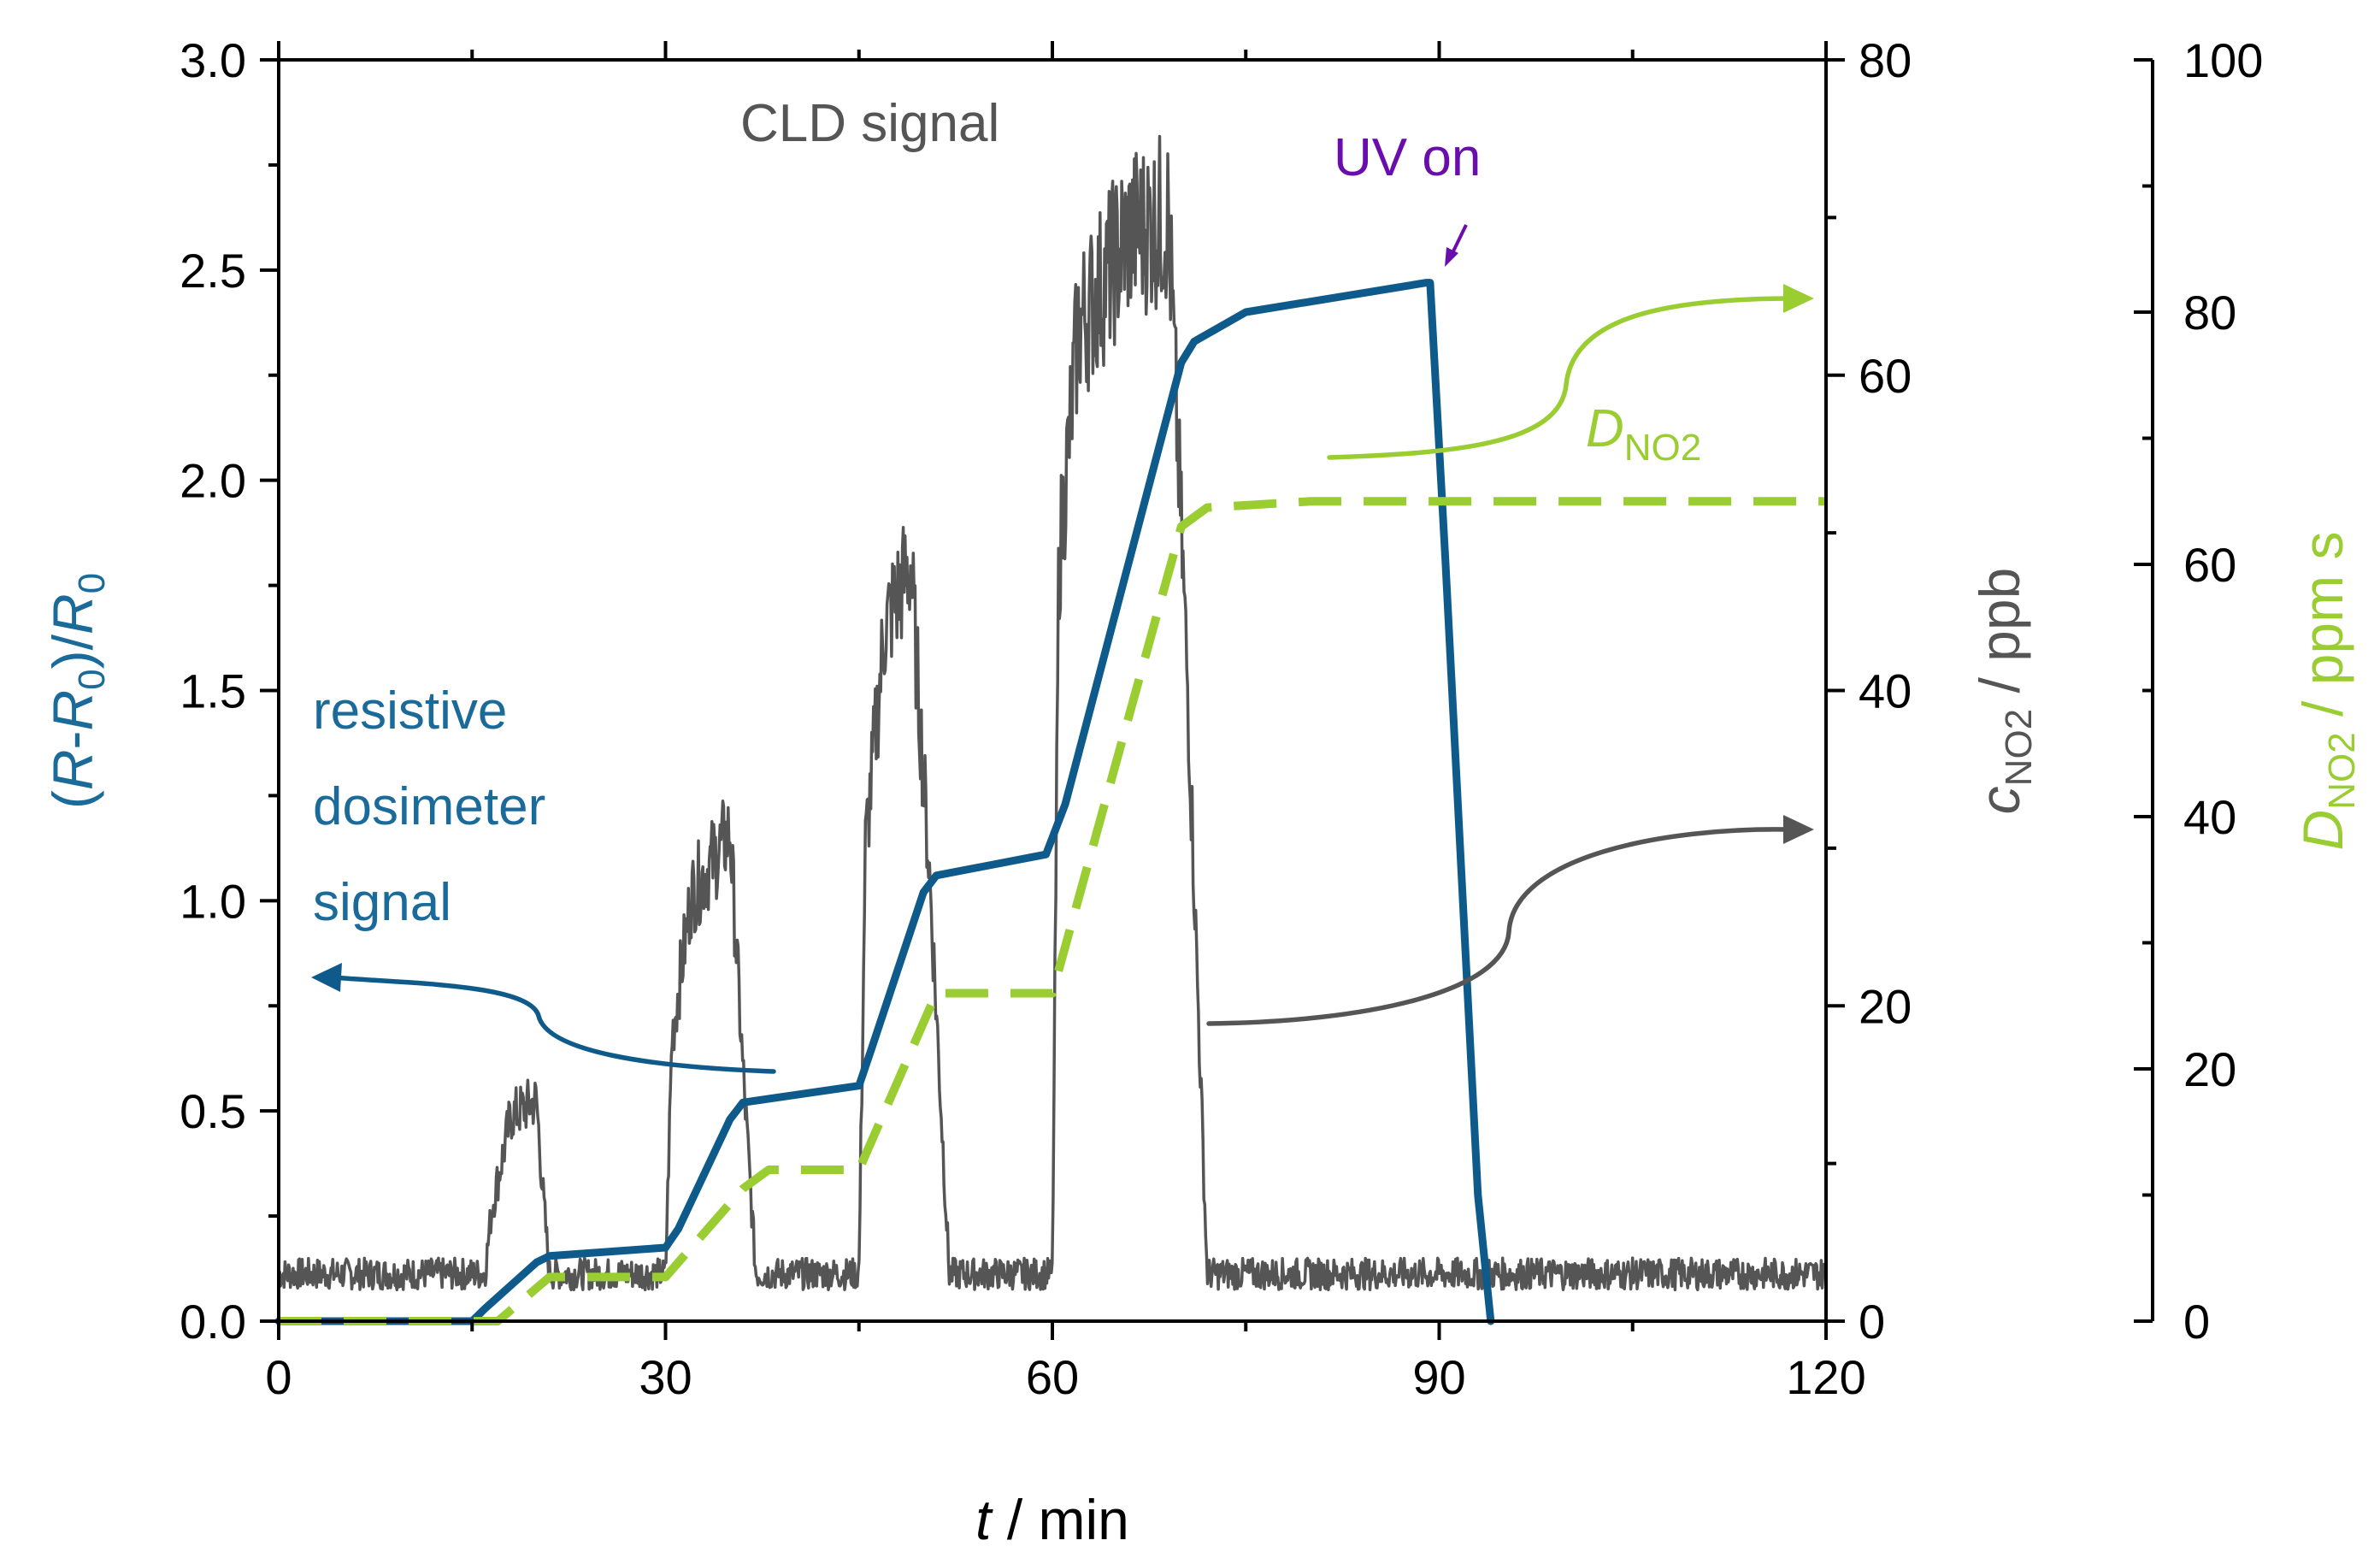 Image resolution: width=2380 pixels, height=1564 pixels. What do you see at coordinates (327, 977) in the screenshot?
I see `resistive-arrow-head` at bounding box center [327, 977].